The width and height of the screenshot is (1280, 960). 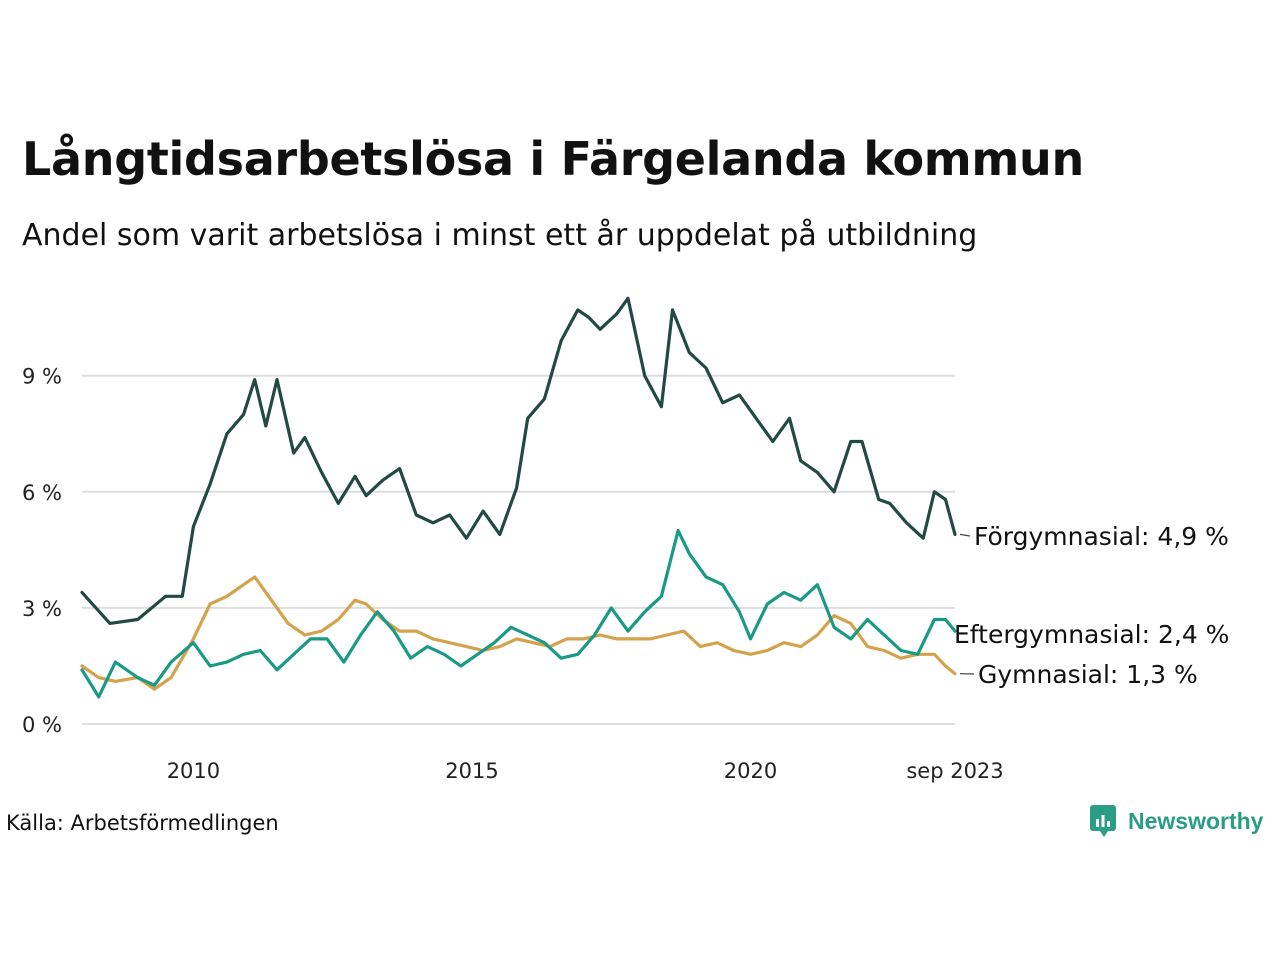 I want to click on x-tick-label: 2010, so click(x=193, y=771).